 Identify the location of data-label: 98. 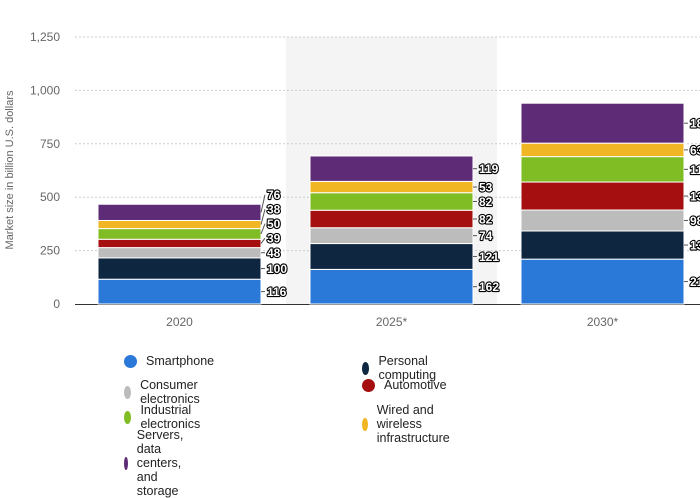
(695, 221).